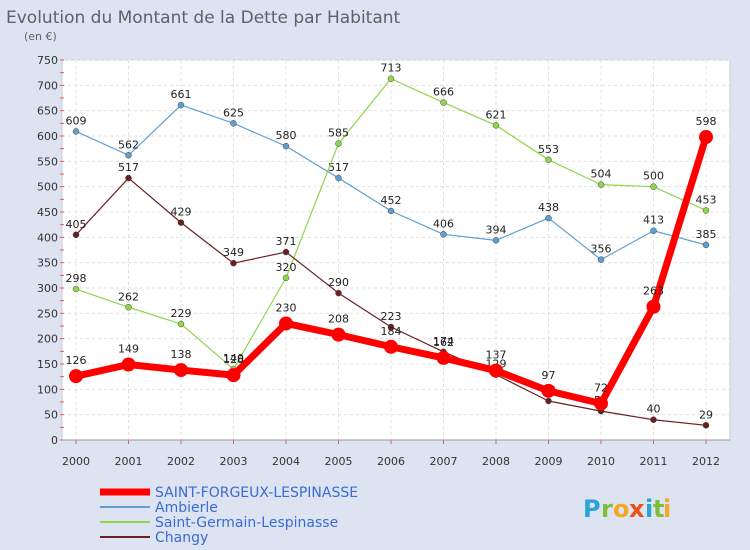 The height and width of the screenshot is (550, 750). What do you see at coordinates (637, 509) in the screenshot?
I see `brand-letter: x` at bounding box center [637, 509].